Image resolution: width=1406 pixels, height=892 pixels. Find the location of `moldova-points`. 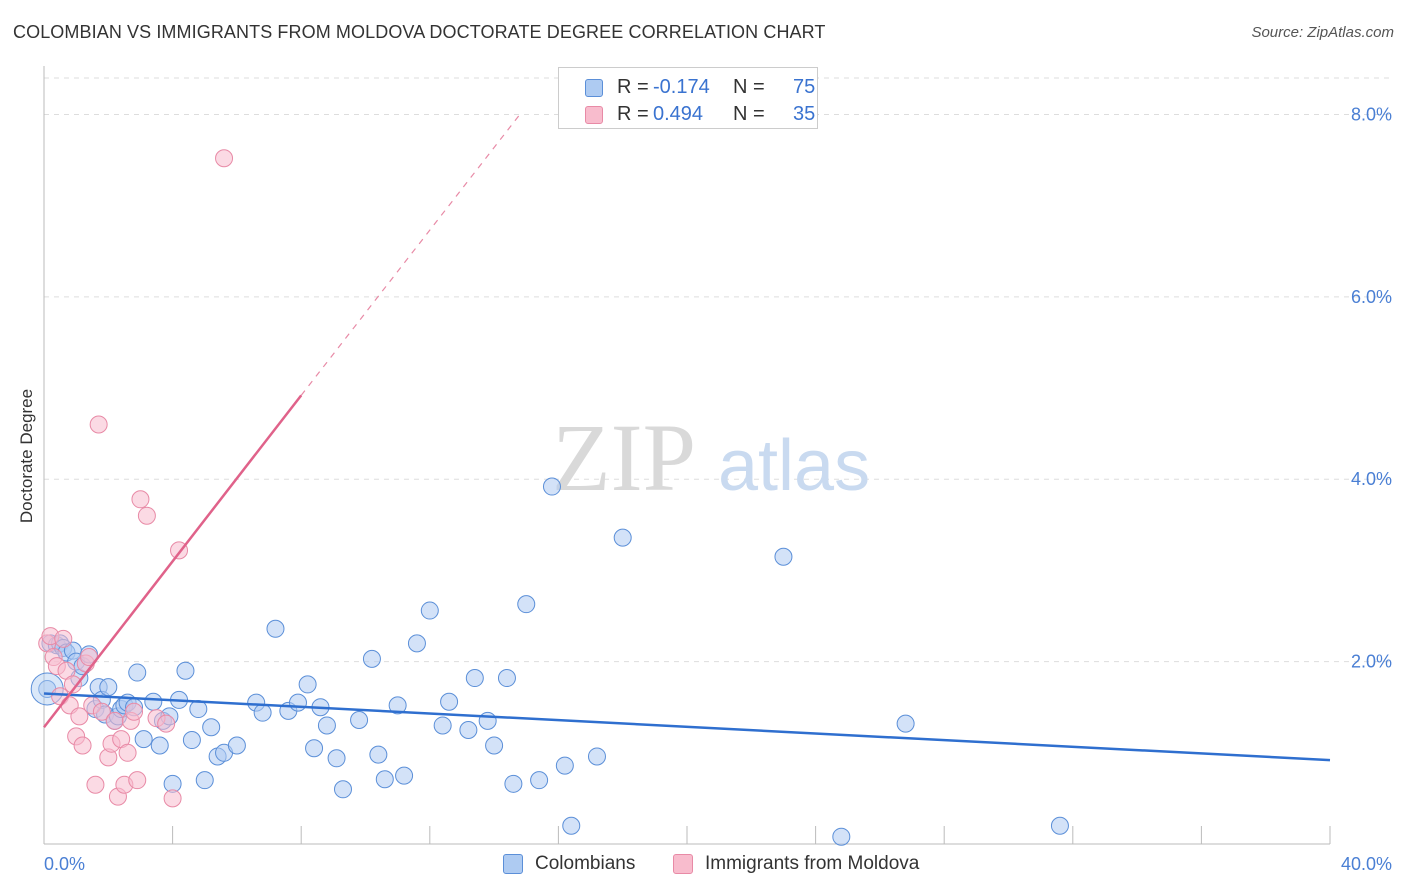

moldova-points is located at coordinates (136, 478).